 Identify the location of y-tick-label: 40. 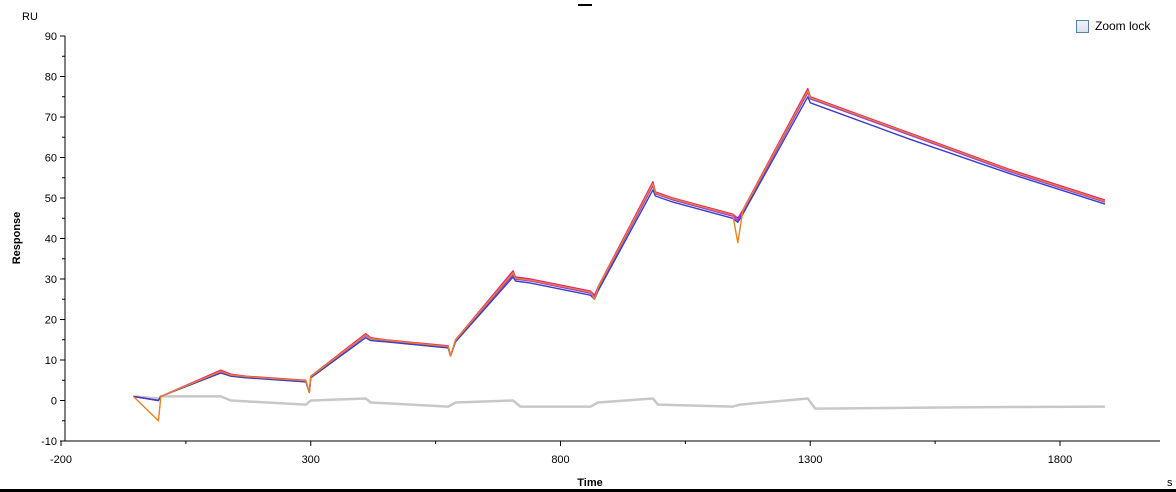
(51, 240).